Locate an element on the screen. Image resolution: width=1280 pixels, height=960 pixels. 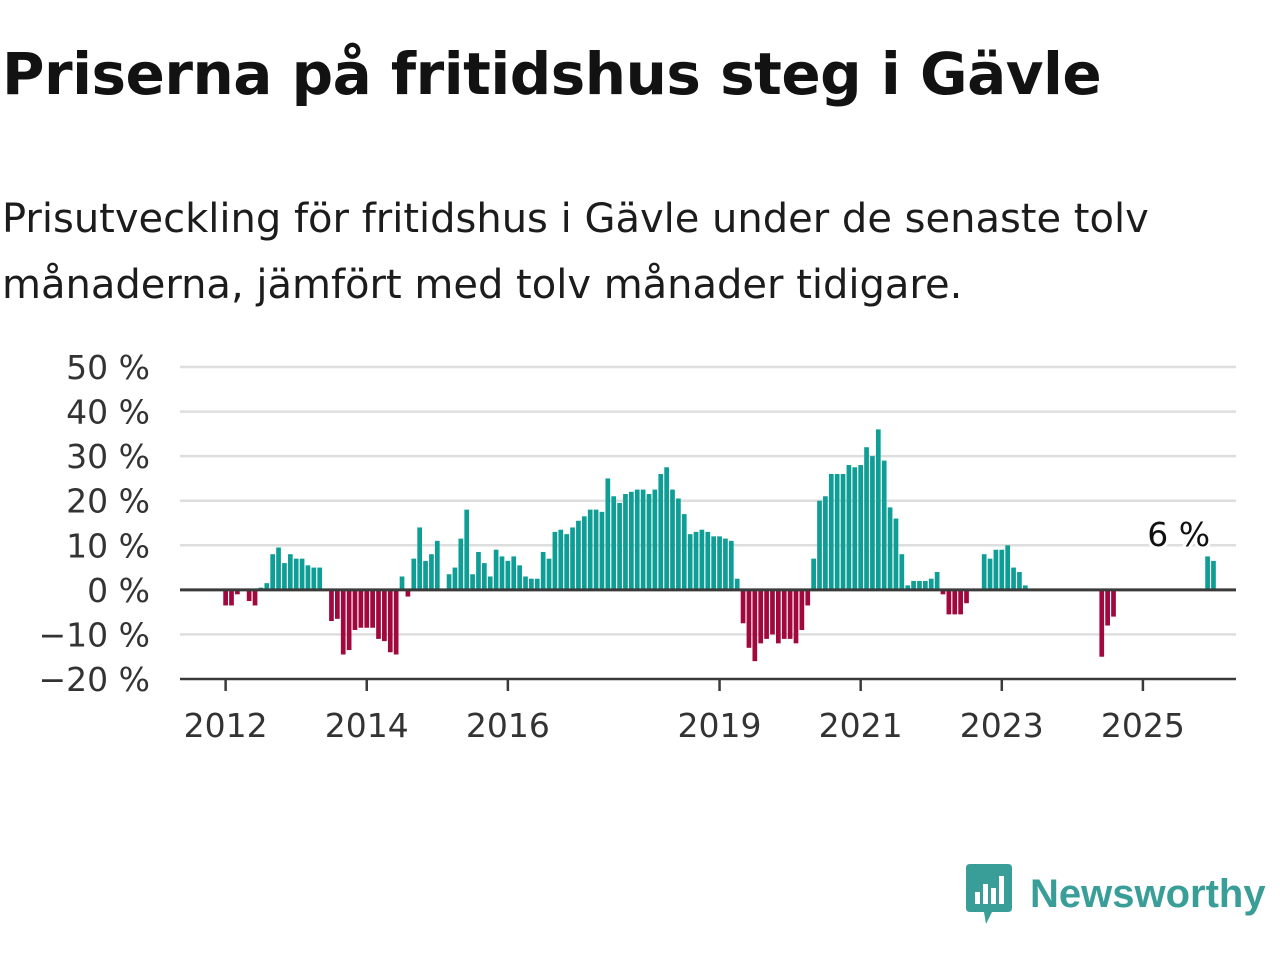
x-tick-label: 2023 is located at coordinates (1002, 725).